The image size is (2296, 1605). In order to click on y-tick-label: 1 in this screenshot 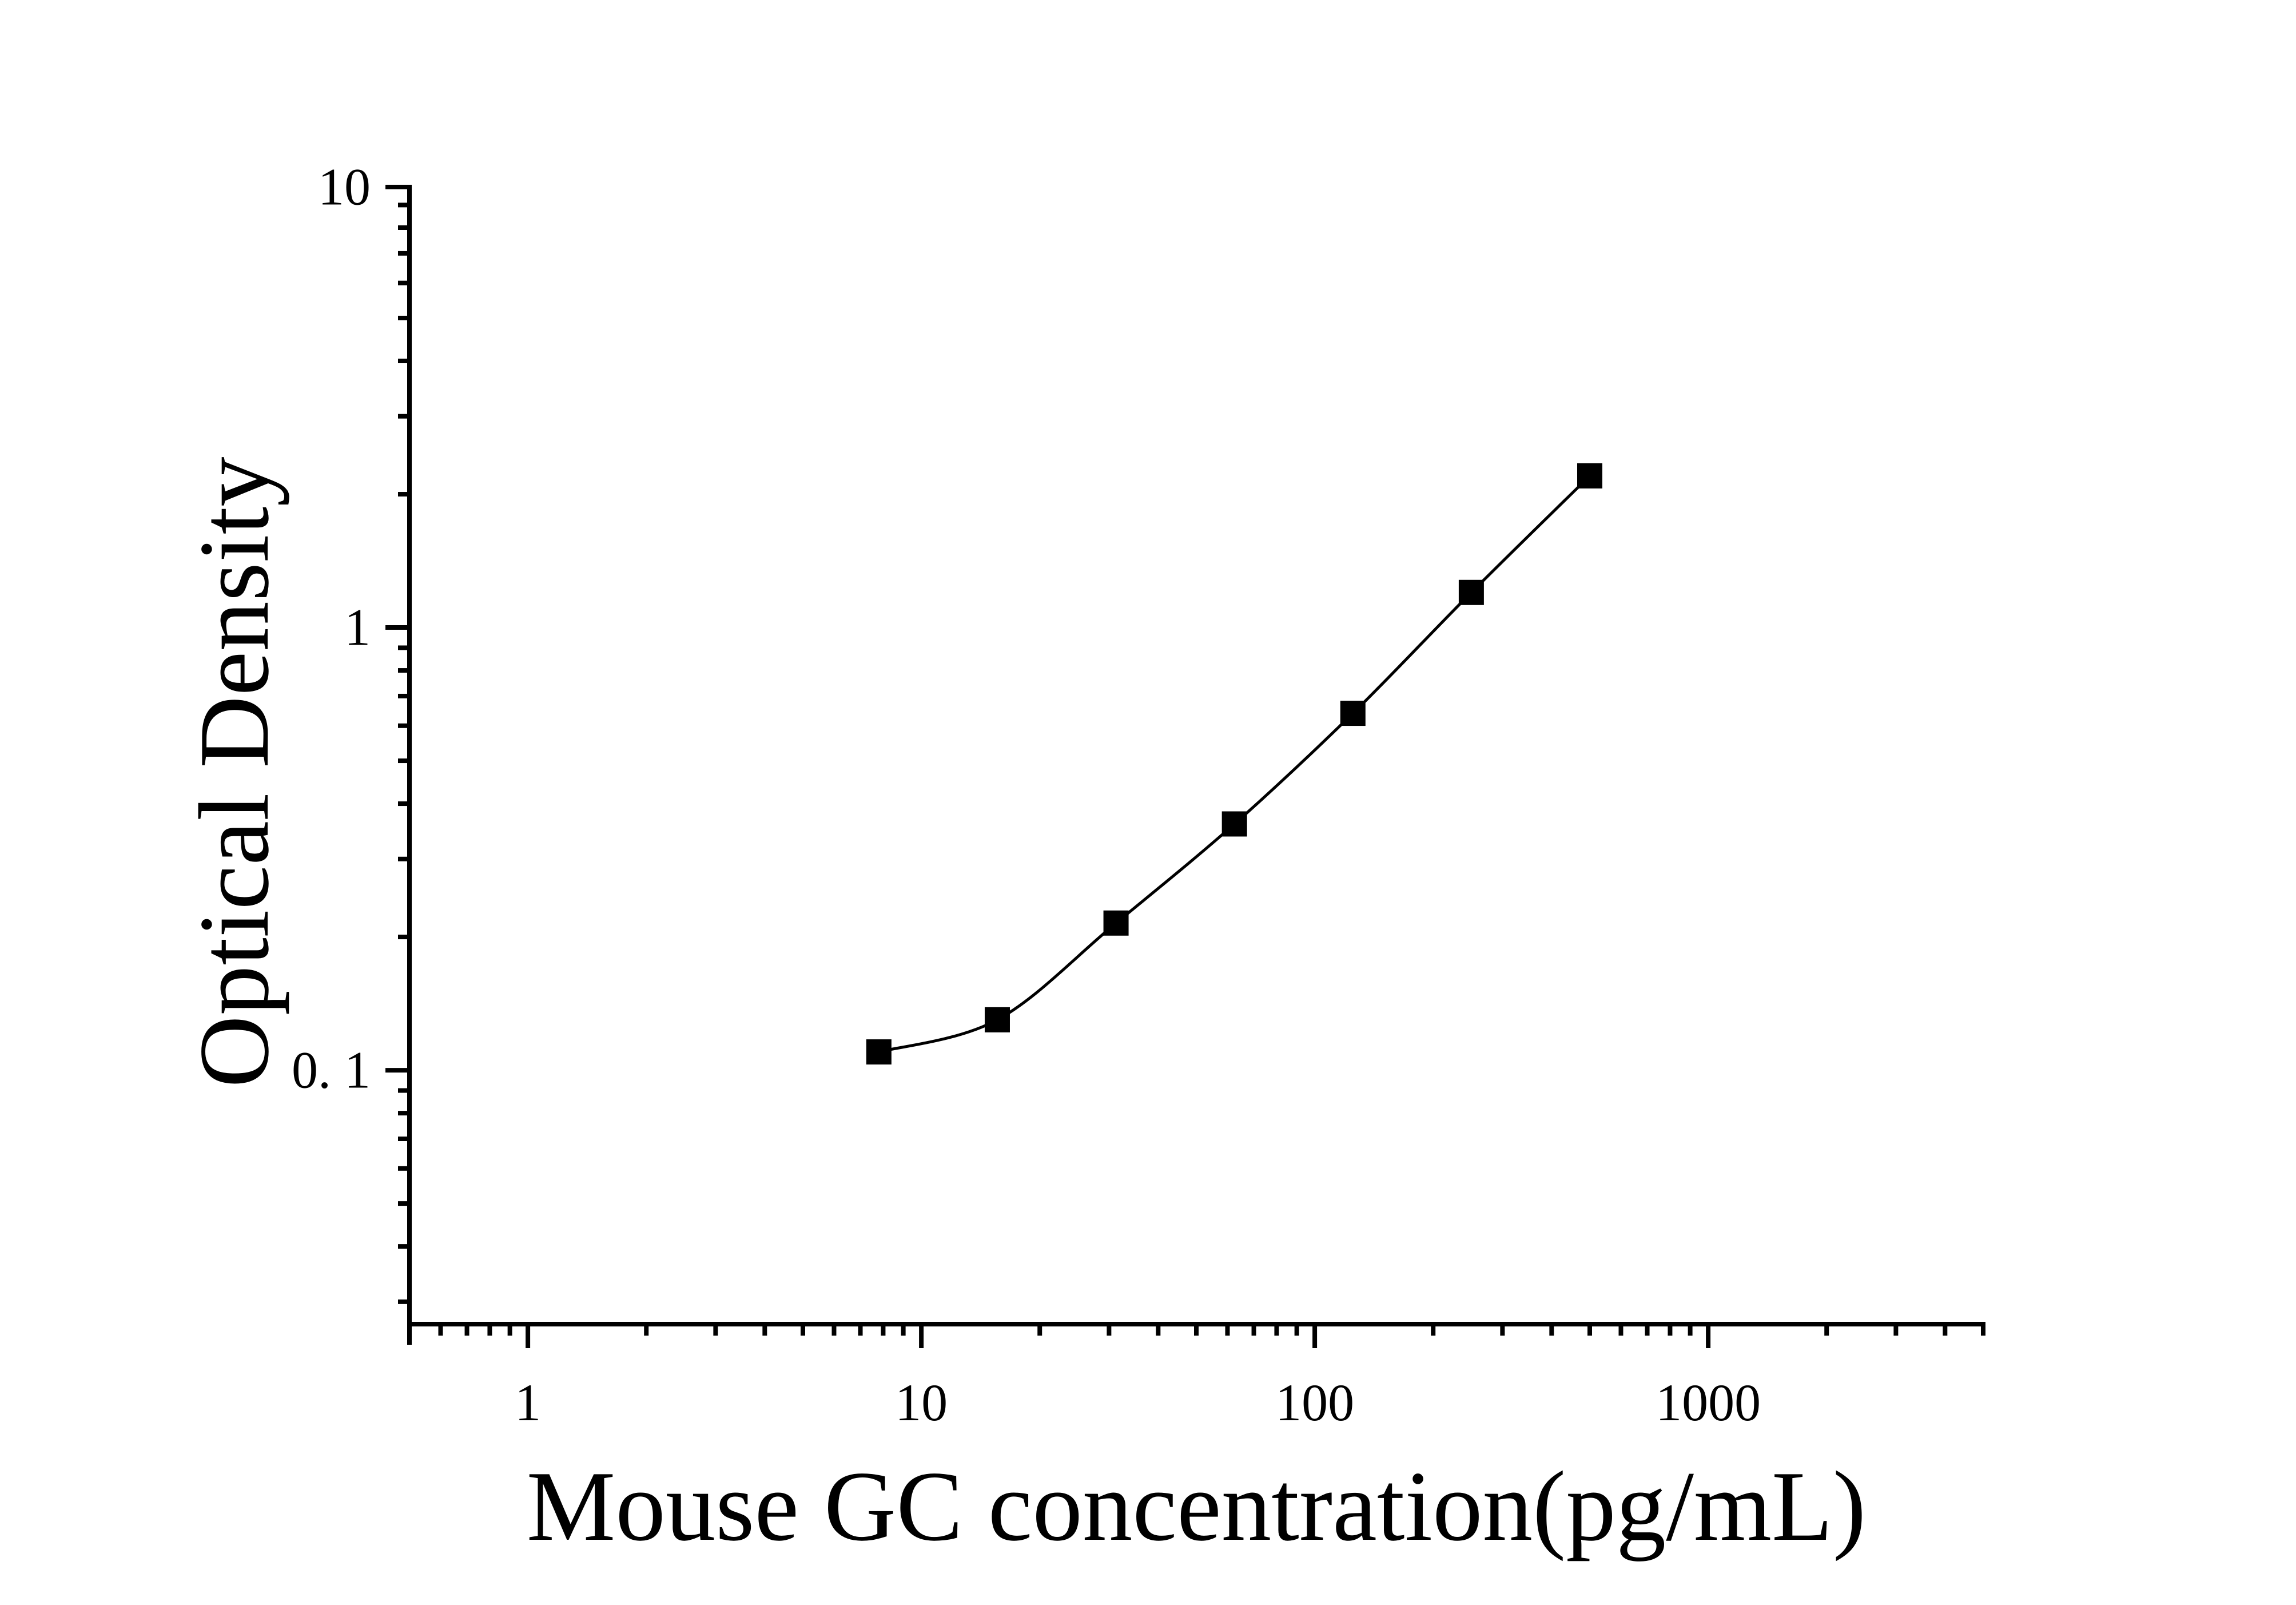, I will do `click(357, 627)`.